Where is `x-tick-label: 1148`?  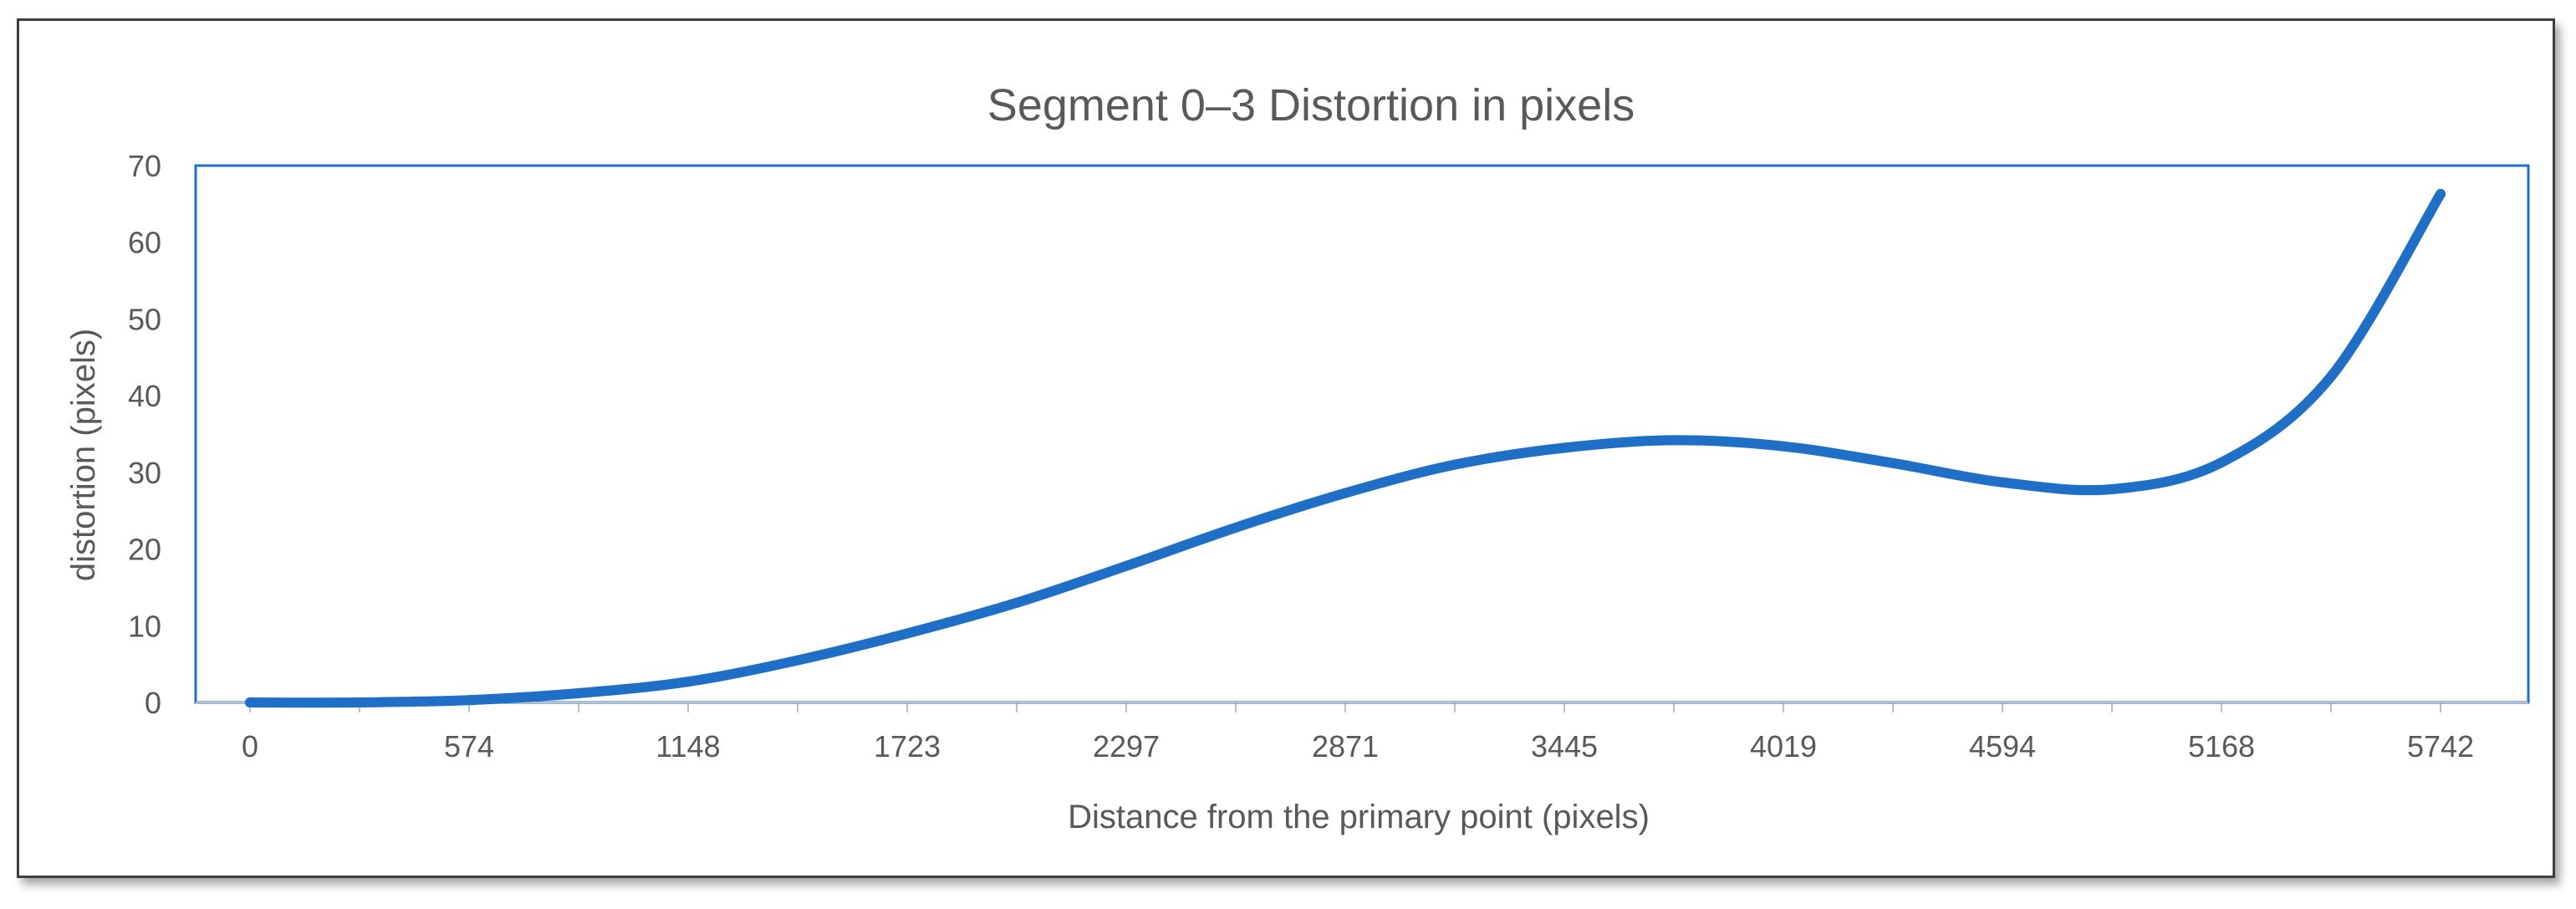 x-tick-label: 1148 is located at coordinates (688, 746).